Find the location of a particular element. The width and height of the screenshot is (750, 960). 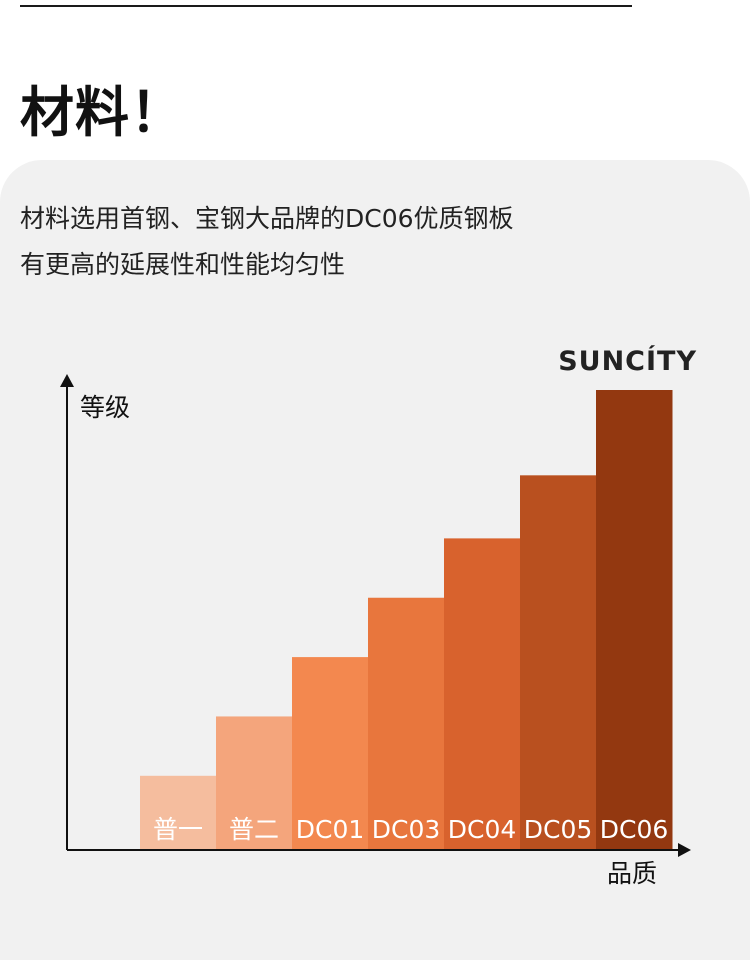

page-title: 材料！ is located at coordinates (102, 112).